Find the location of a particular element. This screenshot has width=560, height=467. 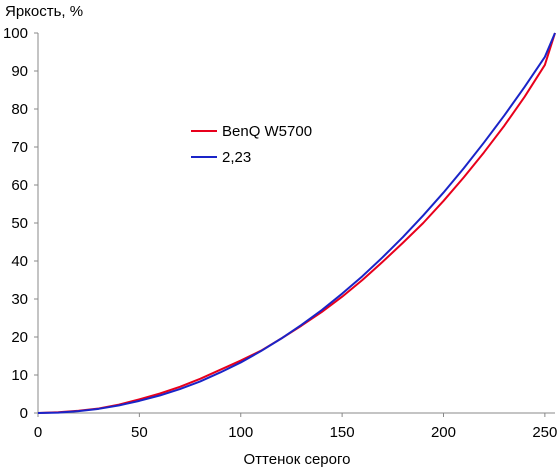

y-tick-label: 60 is located at coordinates (19, 185).